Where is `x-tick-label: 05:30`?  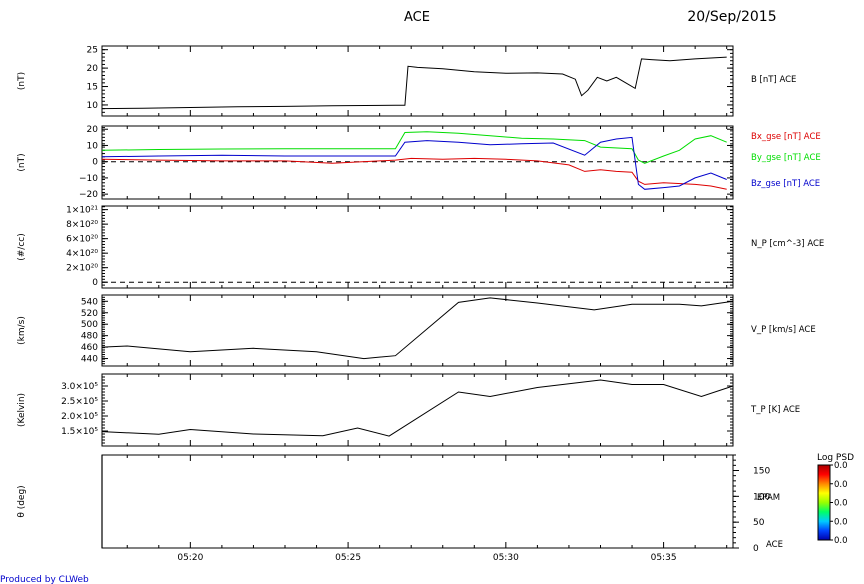
x-tick-label: 05:30 is located at coordinates (506, 558).